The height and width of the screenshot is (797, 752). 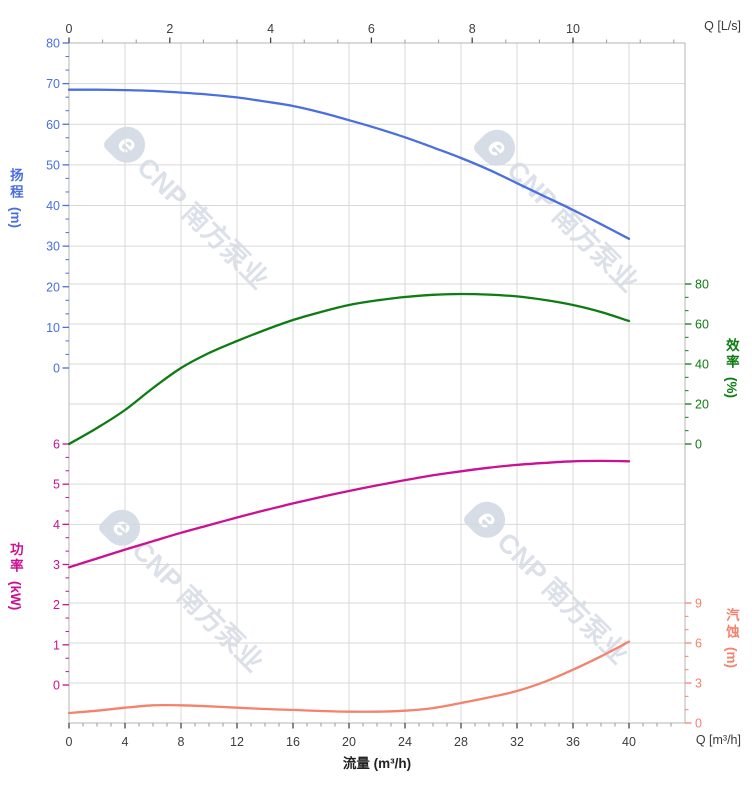 What do you see at coordinates (56, 485) in the screenshot?
I see `svg-text: 5` at bounding box center [56, 485].